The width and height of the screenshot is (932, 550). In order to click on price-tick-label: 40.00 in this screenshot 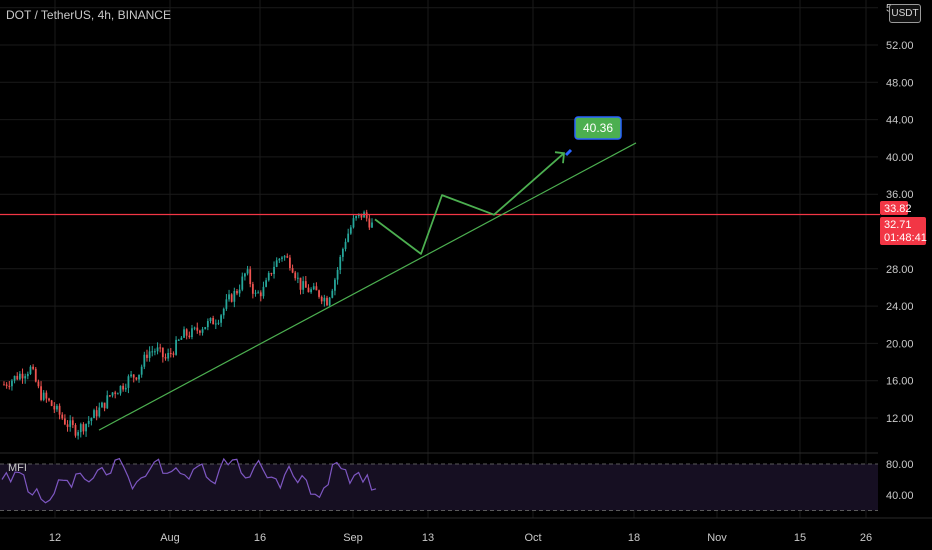, I will do `click(900, 158)`.